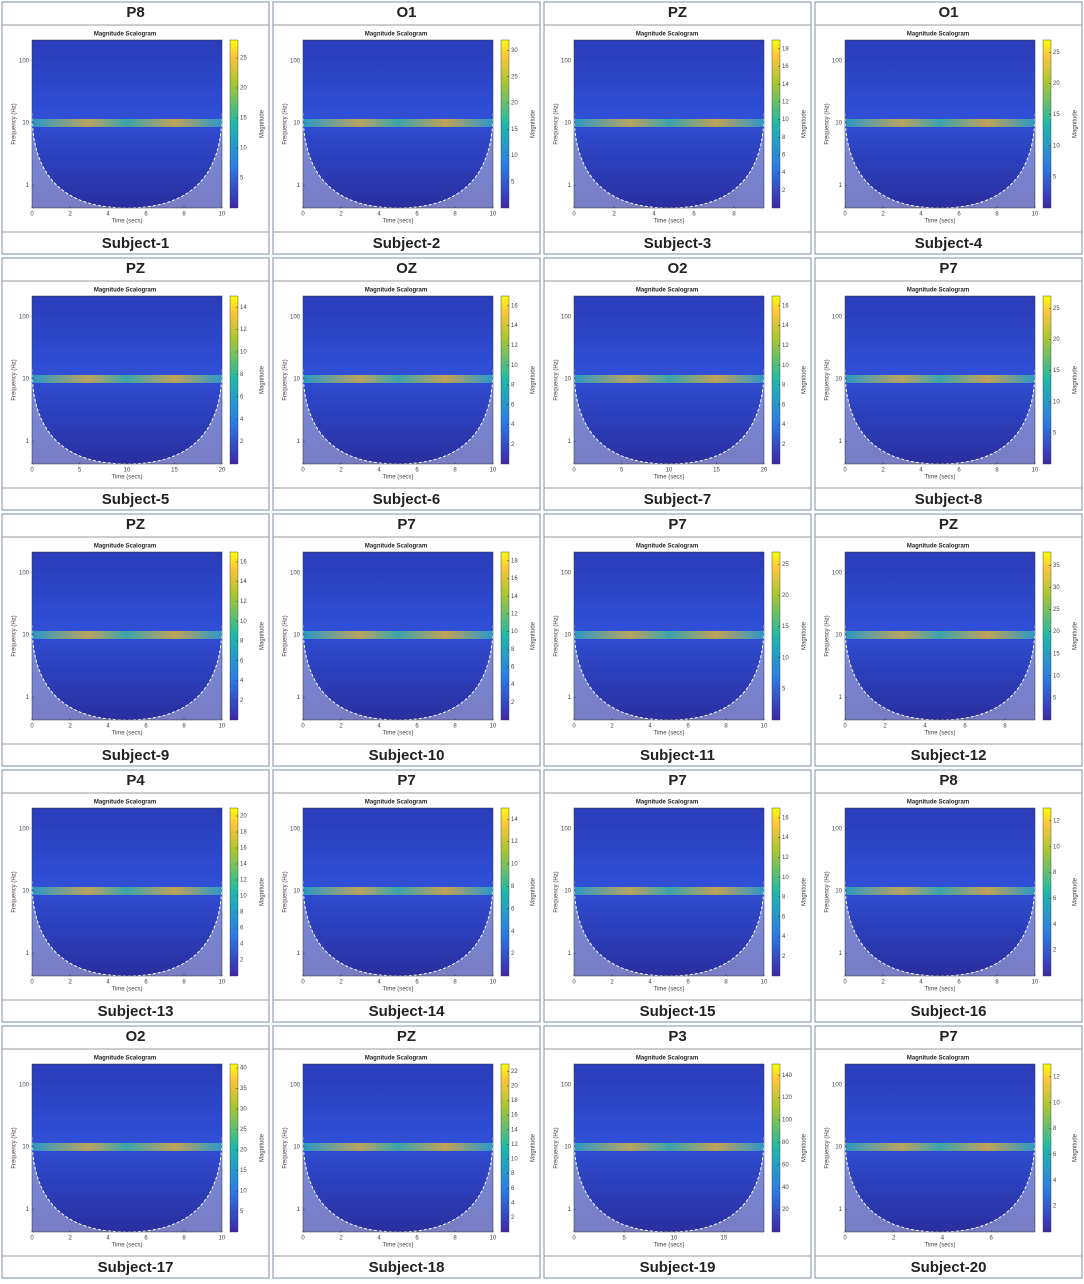 This screenshot has width=1084, height=1284. What do you see at coordinates (407, 755) in the screenshot?
I see `subject-label: Subject-10` at bounding box center [407, 755].